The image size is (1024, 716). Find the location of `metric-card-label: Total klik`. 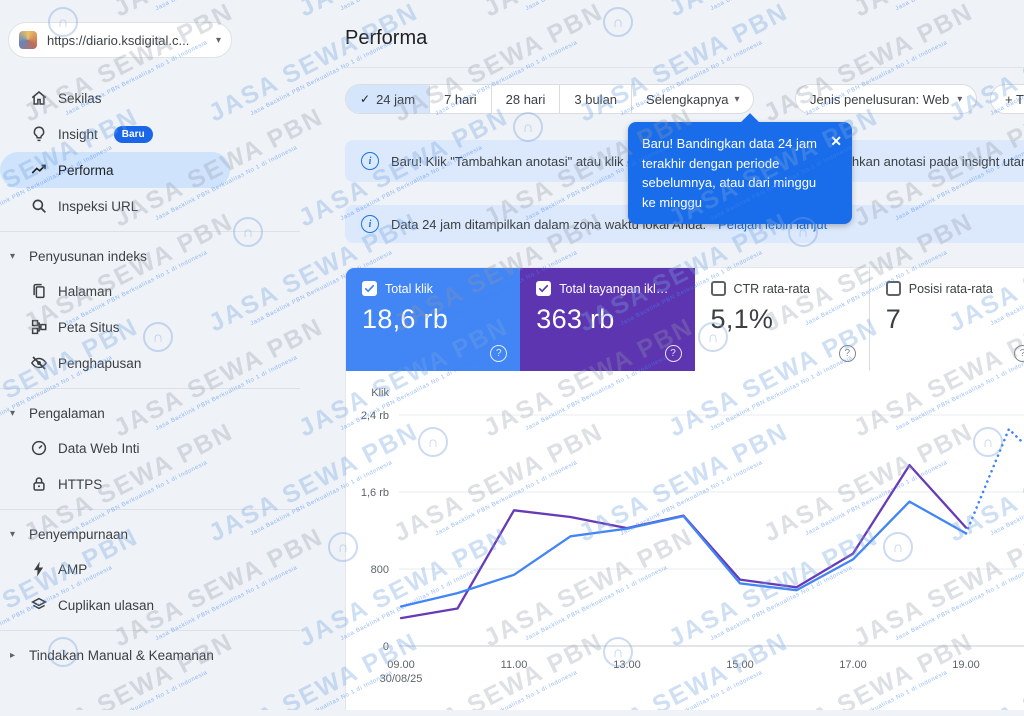

metric-card-label: Total klik is located at coordinates (409, 288).